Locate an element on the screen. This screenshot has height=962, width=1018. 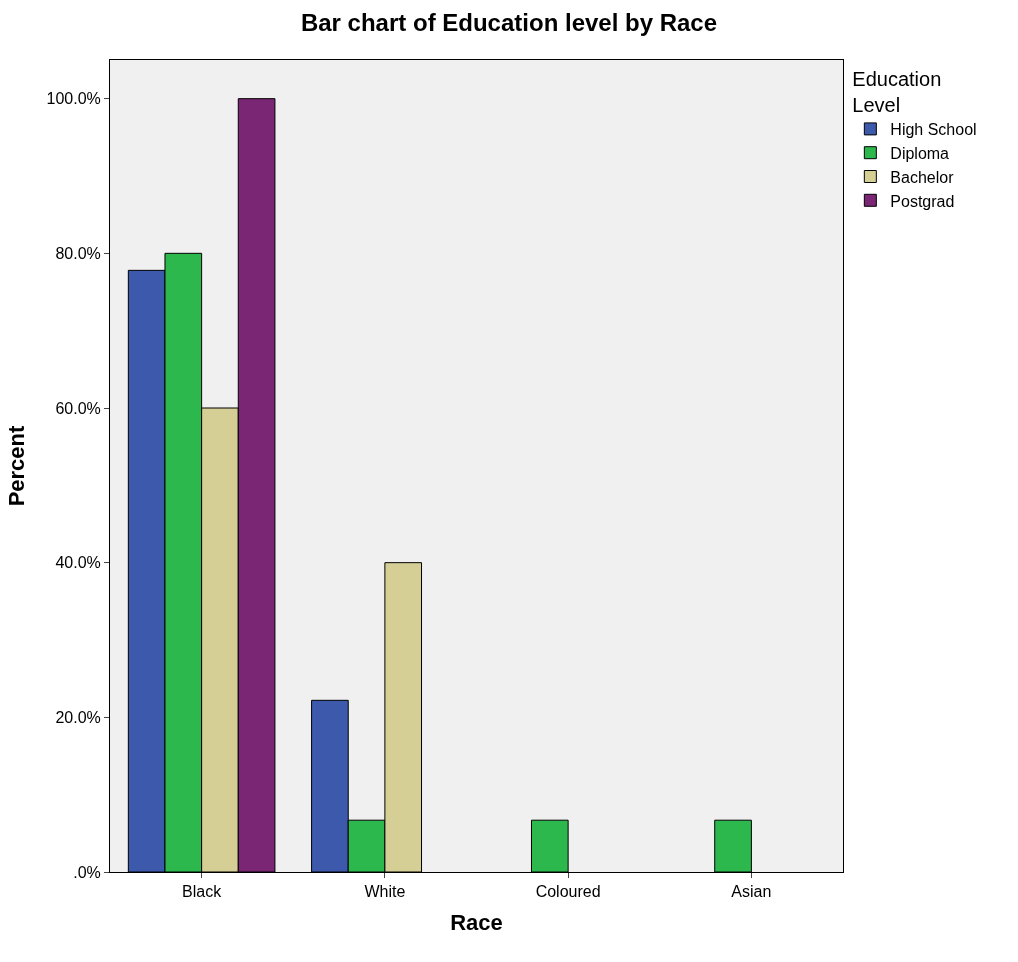
legend-label: Postgrad is located at coordinates (922, 201).